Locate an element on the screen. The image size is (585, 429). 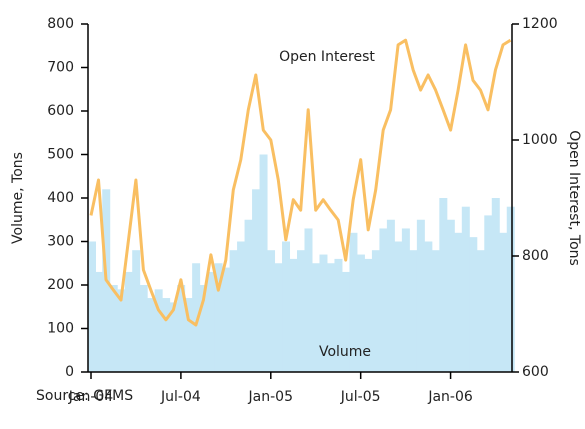
x-tick-label: Jul-04 is located at coordinates (180, 397).